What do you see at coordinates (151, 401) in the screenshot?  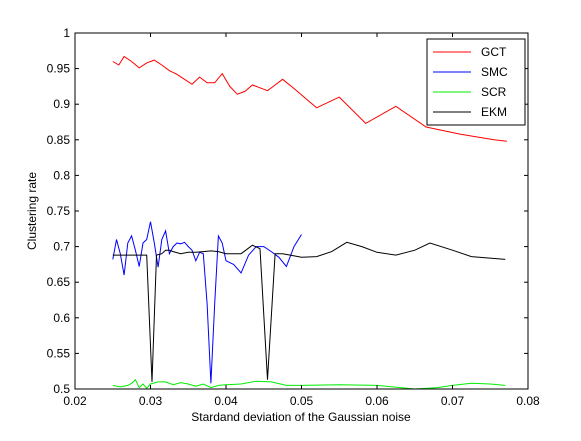 I see `x-tick-label: 0.03` at bounding box center [151, 401].